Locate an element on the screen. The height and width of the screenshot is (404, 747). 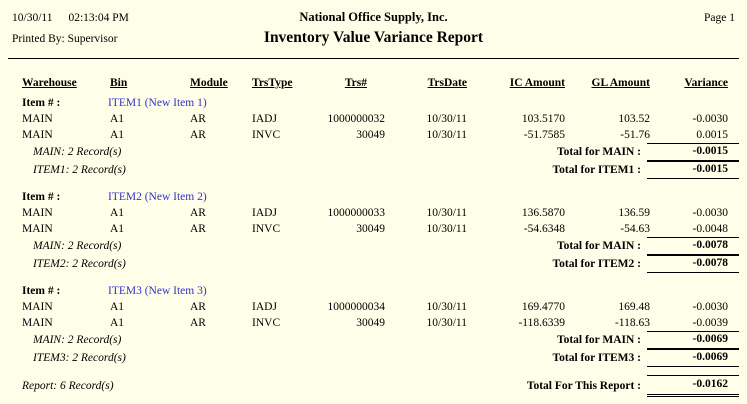
col-header-trsdate: TrsDate is located at coordinates (447, 83).